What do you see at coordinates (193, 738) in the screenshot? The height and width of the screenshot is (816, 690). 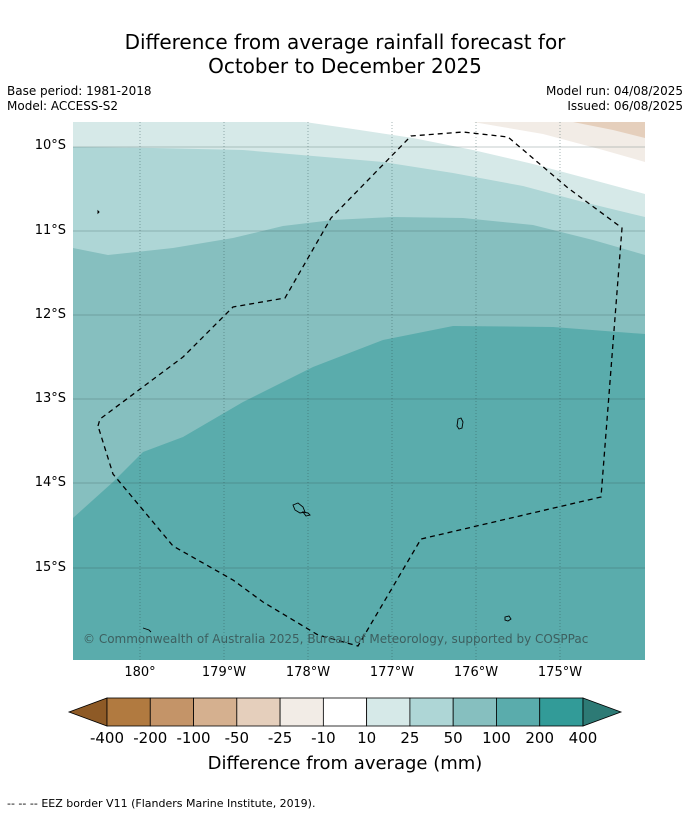 I see `colorbar-tick-label: -100` at bounding box center [193, 738].